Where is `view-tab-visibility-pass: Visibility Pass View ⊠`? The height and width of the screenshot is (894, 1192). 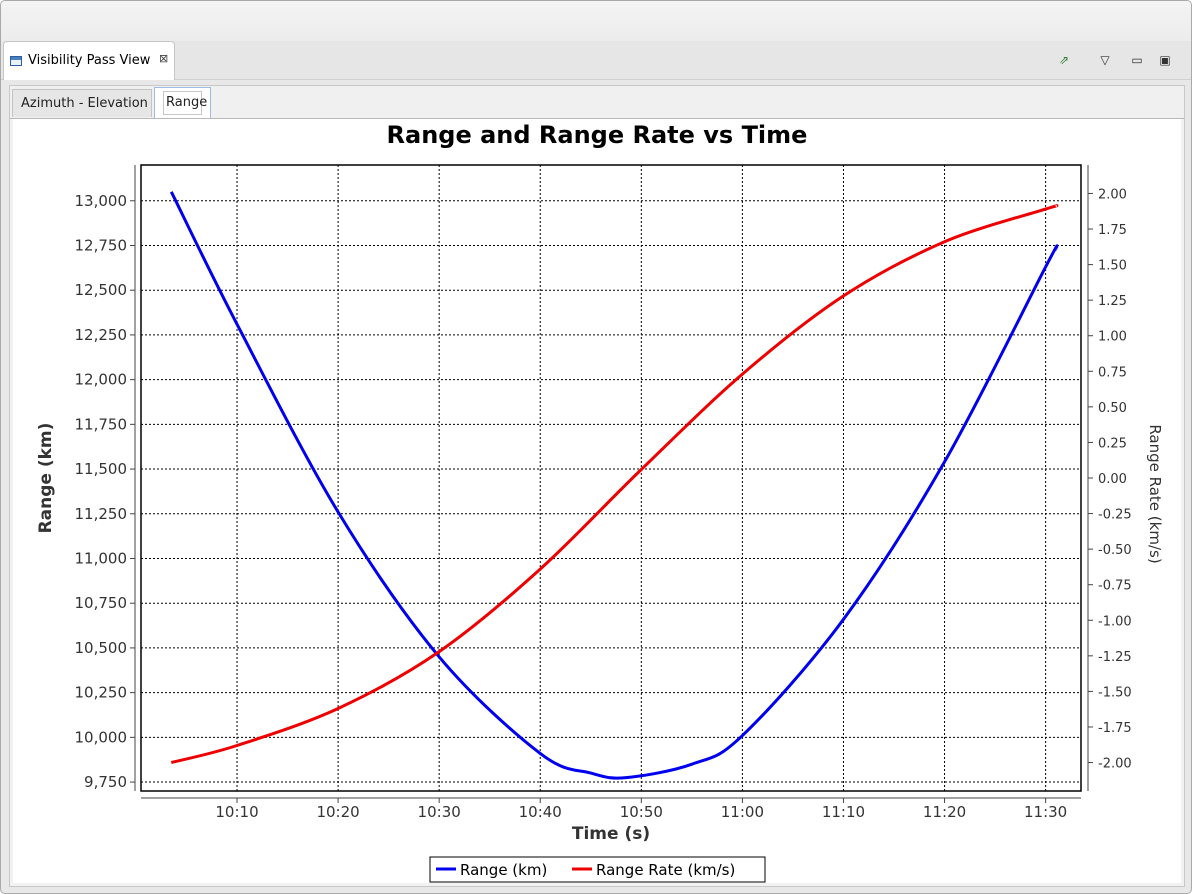 view-tab-visibility-pass: Visibility Pass View ⊠ is located at coordinates (89, 60).